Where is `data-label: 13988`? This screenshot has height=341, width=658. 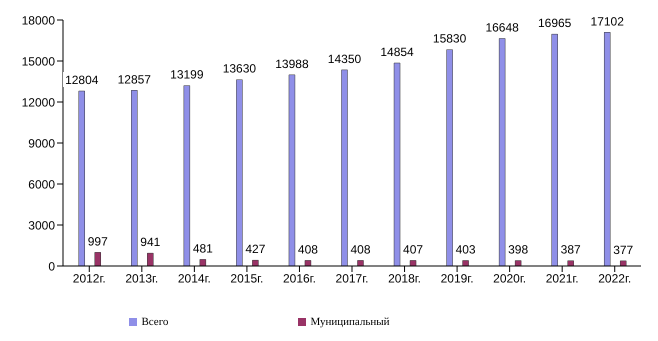
data-label: 13988 is located at coordinates (292, 63).